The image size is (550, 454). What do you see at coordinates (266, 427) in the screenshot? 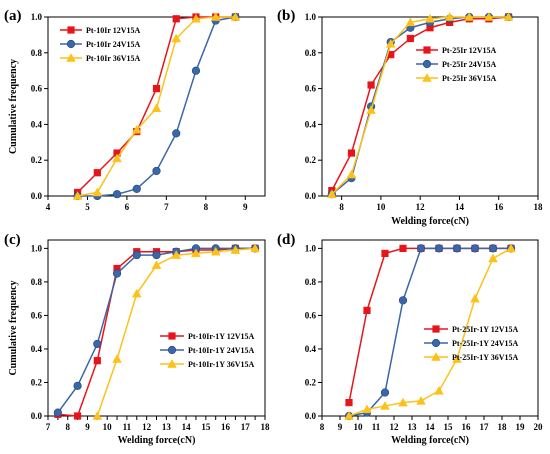
I see `x-tick-label: 18` at bounding box center [266, 427].